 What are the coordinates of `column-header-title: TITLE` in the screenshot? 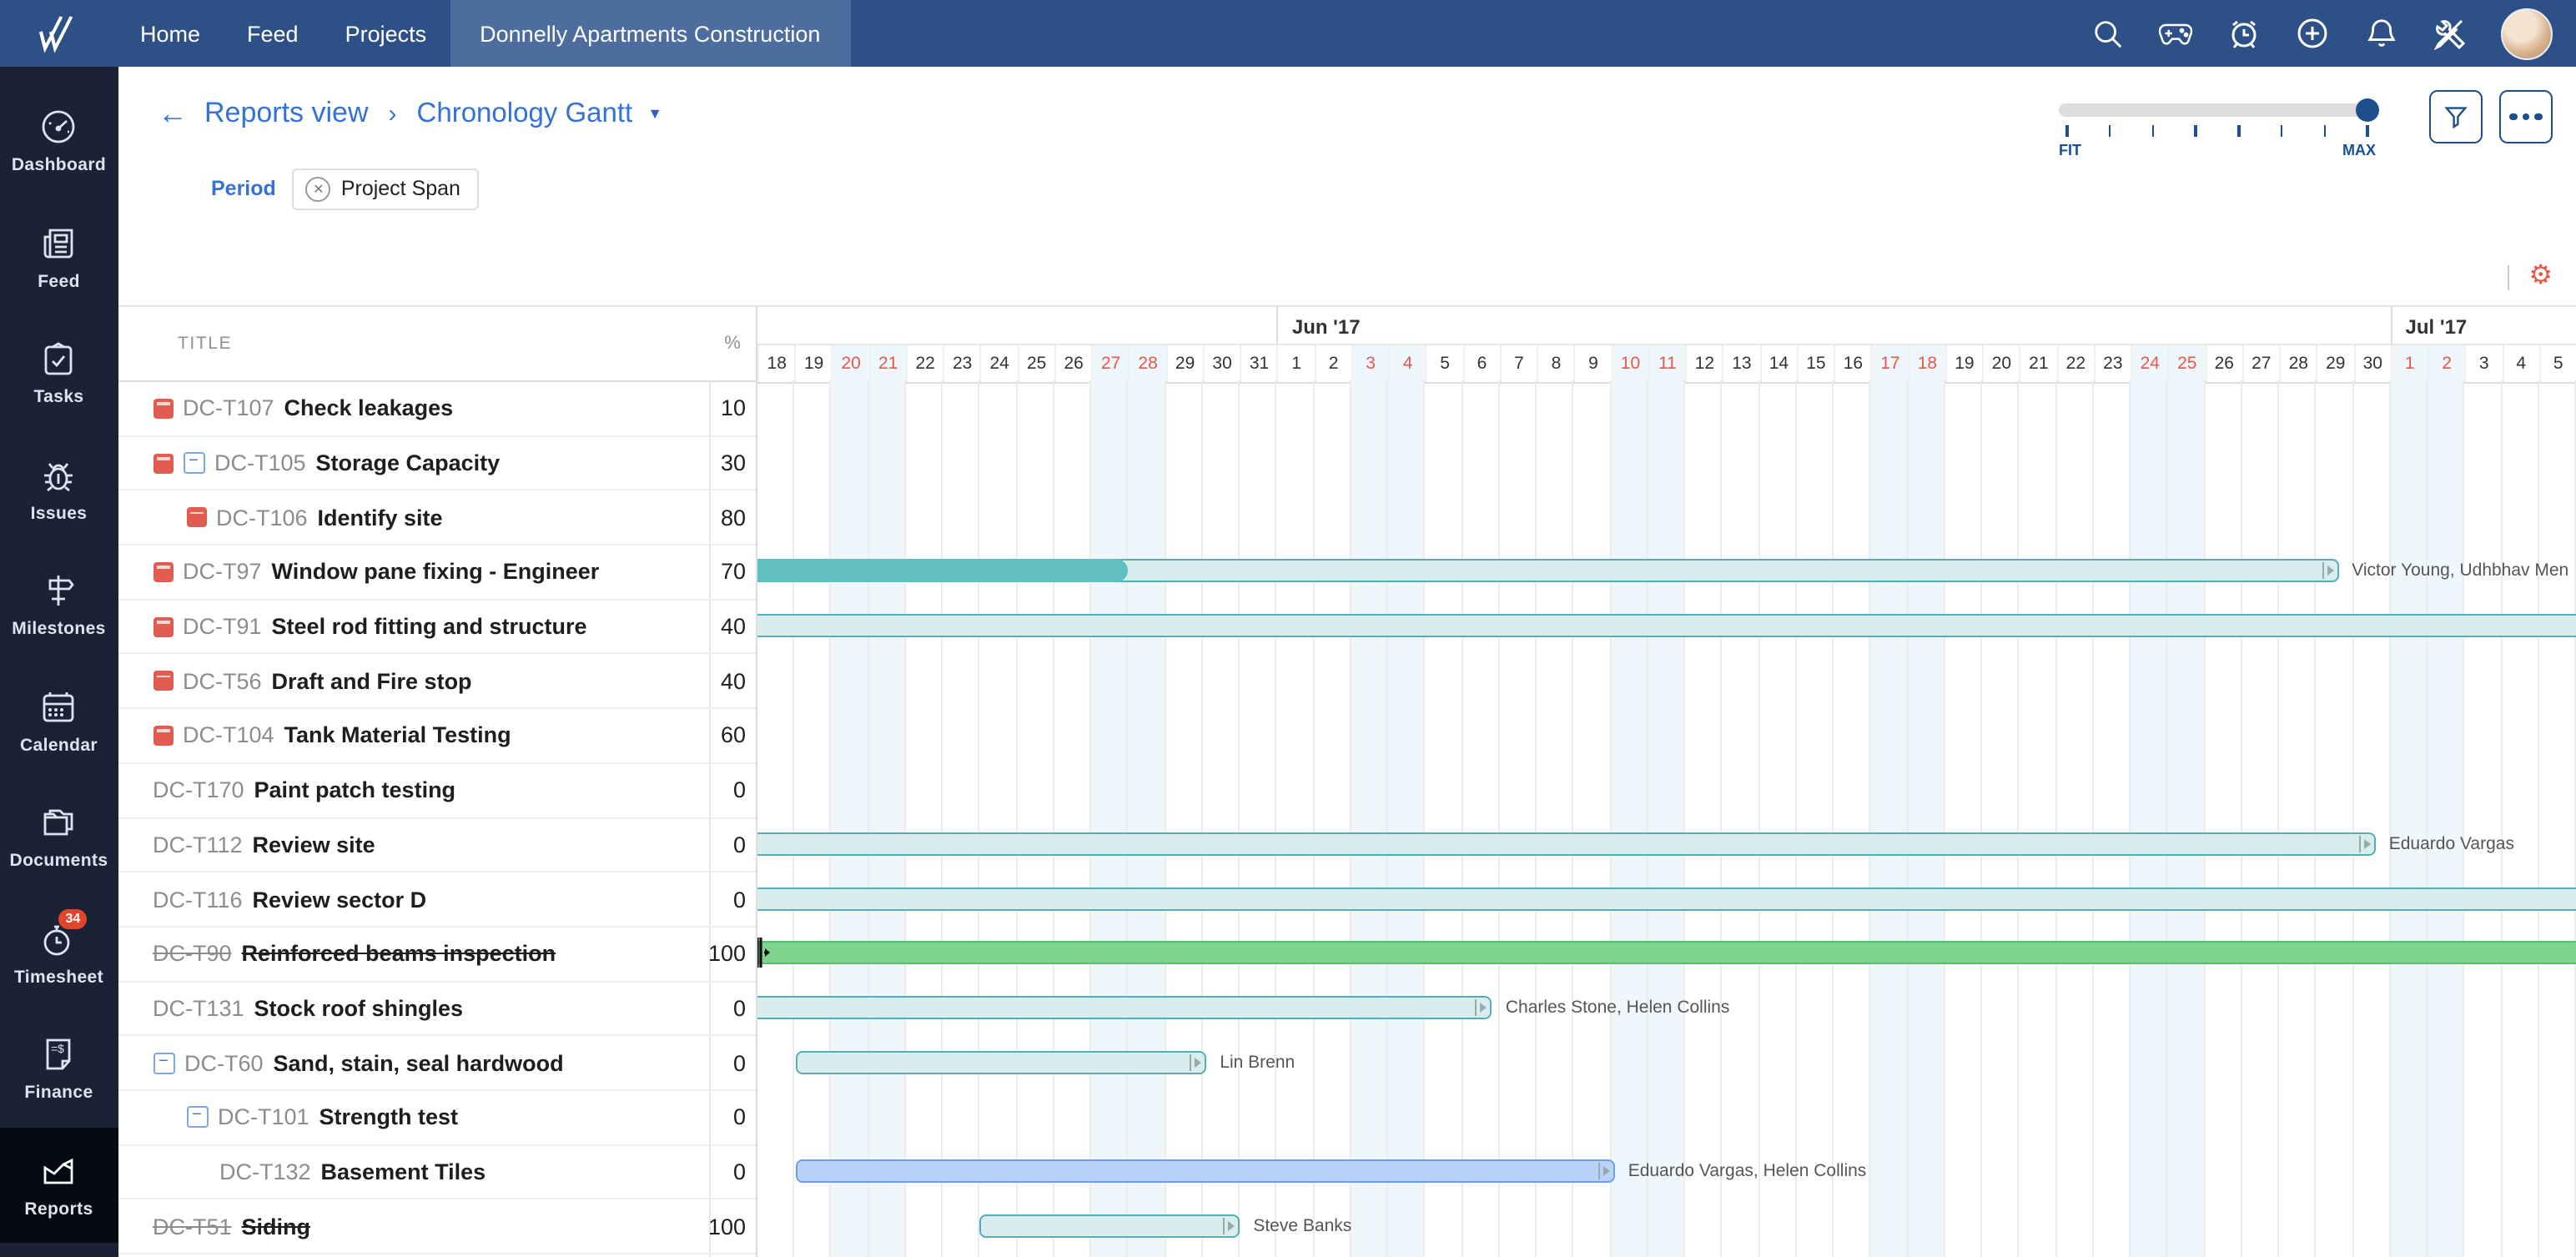 It's located at (205, 344).